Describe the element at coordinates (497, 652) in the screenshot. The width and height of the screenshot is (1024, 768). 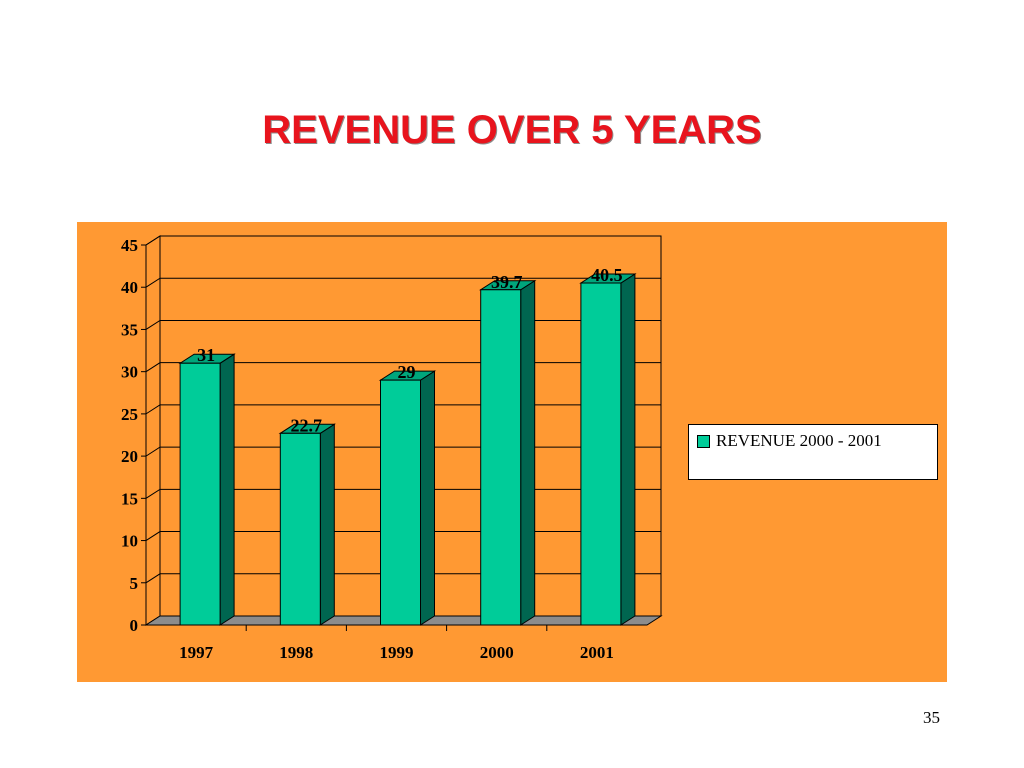
I see `x-tick-label: 2000` at that location.